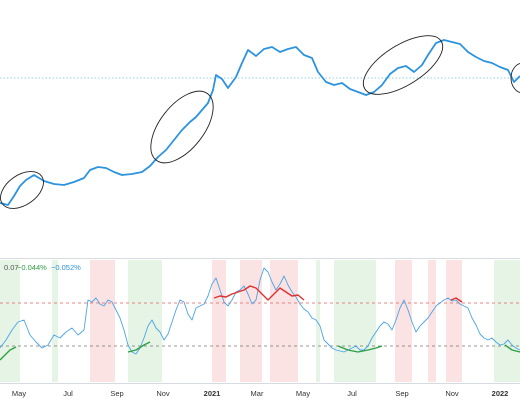 This screenshot has height=405, width=520. Describe the element at coordinates (212, 393) in the screenshot. I see `x-tick-label-2021: 2021` at that location.